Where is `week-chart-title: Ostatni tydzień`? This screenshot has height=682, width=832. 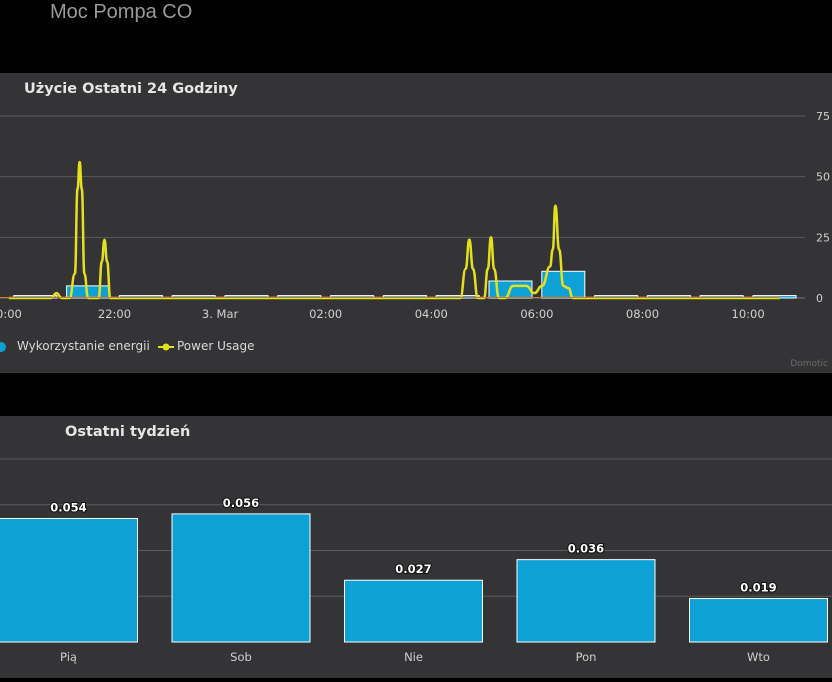 week-chart-title: Ostatni tydzień is located at coordinates (128, 432).